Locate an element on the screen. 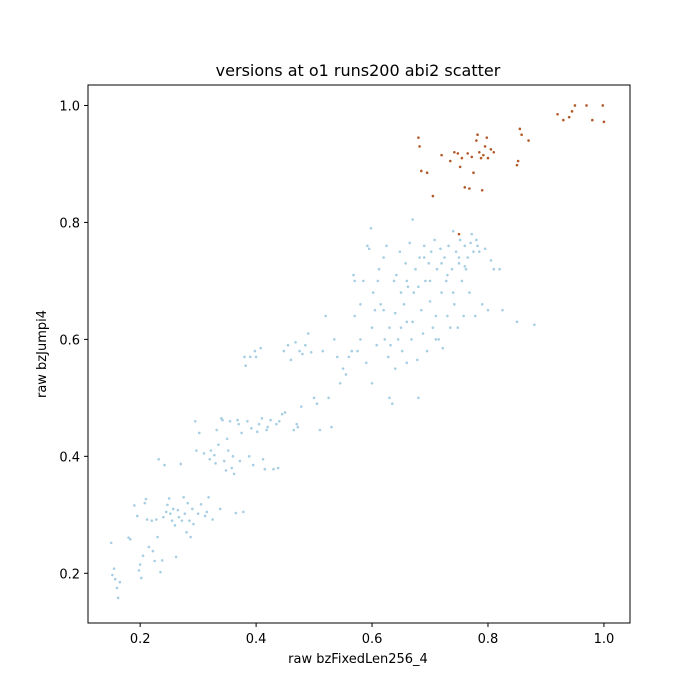  y-tick-label: 0.2 is located at coordinates (69, 574).